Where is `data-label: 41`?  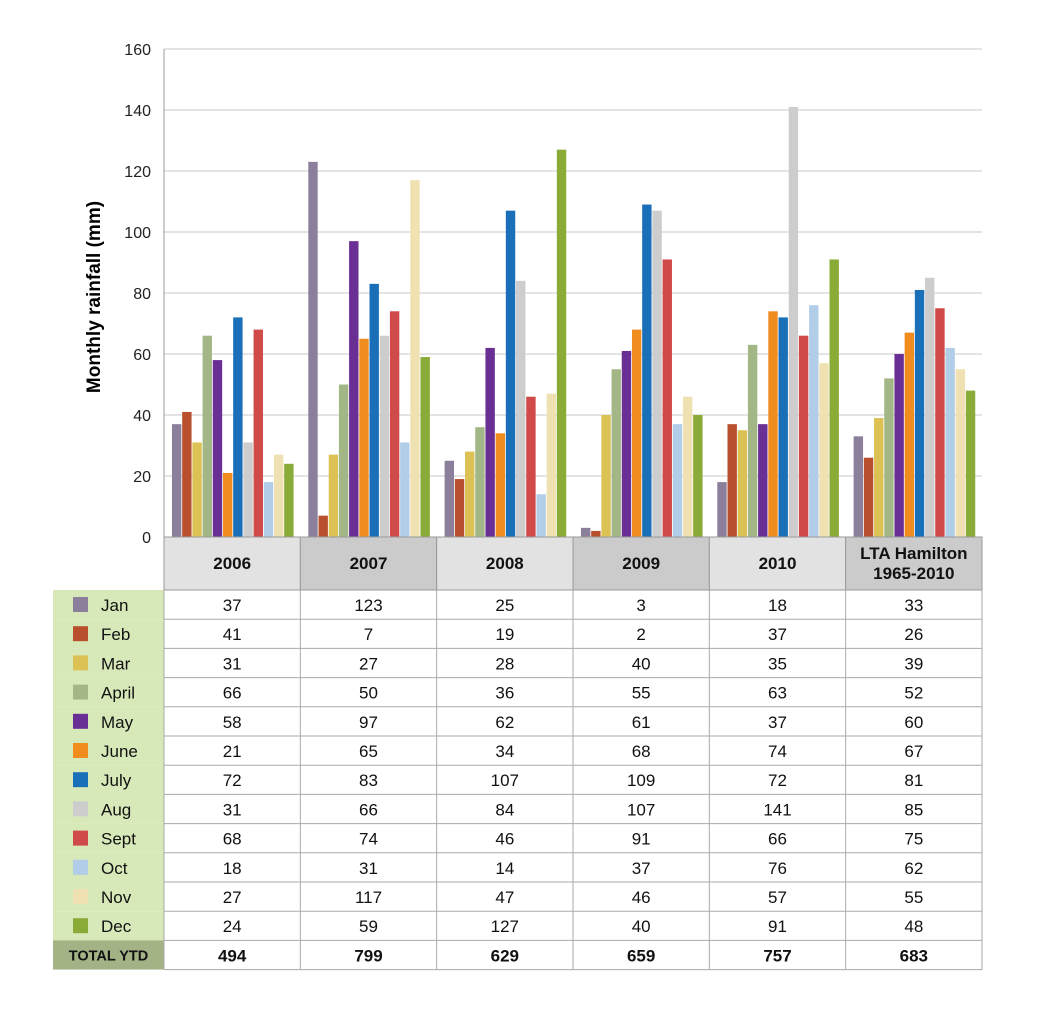 data-label: 41 is located at coordinates (232, 634).